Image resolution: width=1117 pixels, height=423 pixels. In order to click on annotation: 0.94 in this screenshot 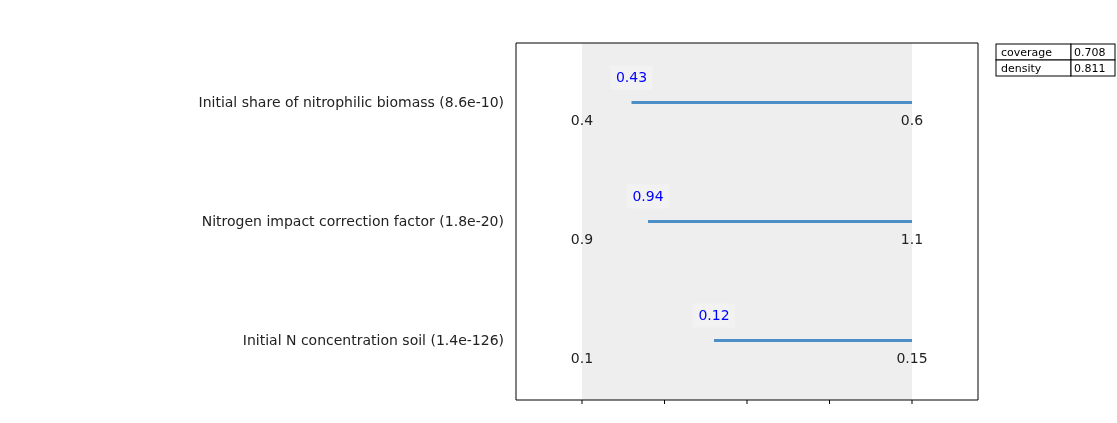, I will do `click(648, 196)`.